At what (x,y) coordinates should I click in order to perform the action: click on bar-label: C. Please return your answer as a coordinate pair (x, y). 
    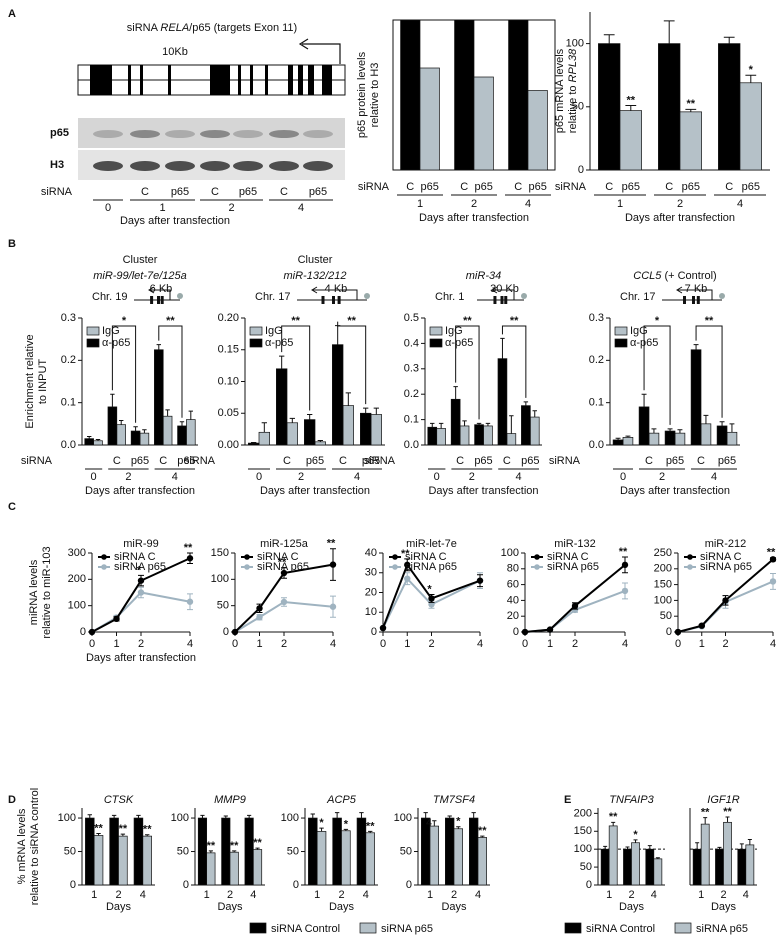
    Looking at the image, I should click on (669, 187).